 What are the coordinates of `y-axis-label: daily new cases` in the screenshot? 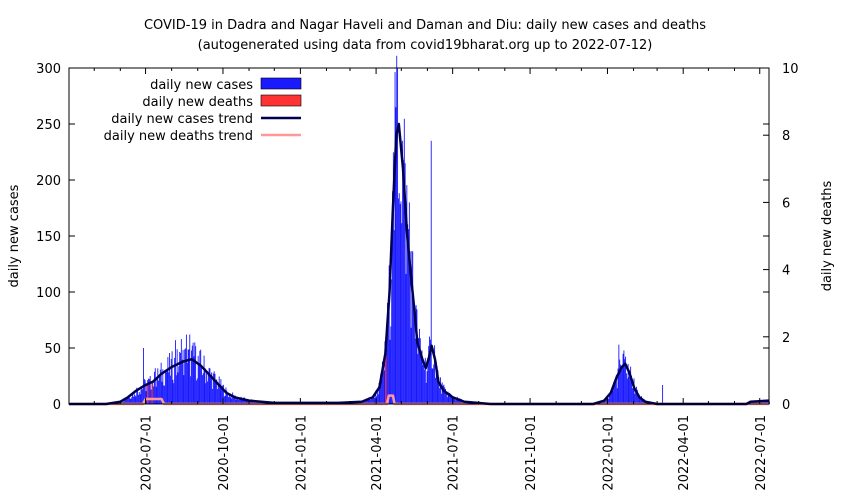 It's located at (14, 235).